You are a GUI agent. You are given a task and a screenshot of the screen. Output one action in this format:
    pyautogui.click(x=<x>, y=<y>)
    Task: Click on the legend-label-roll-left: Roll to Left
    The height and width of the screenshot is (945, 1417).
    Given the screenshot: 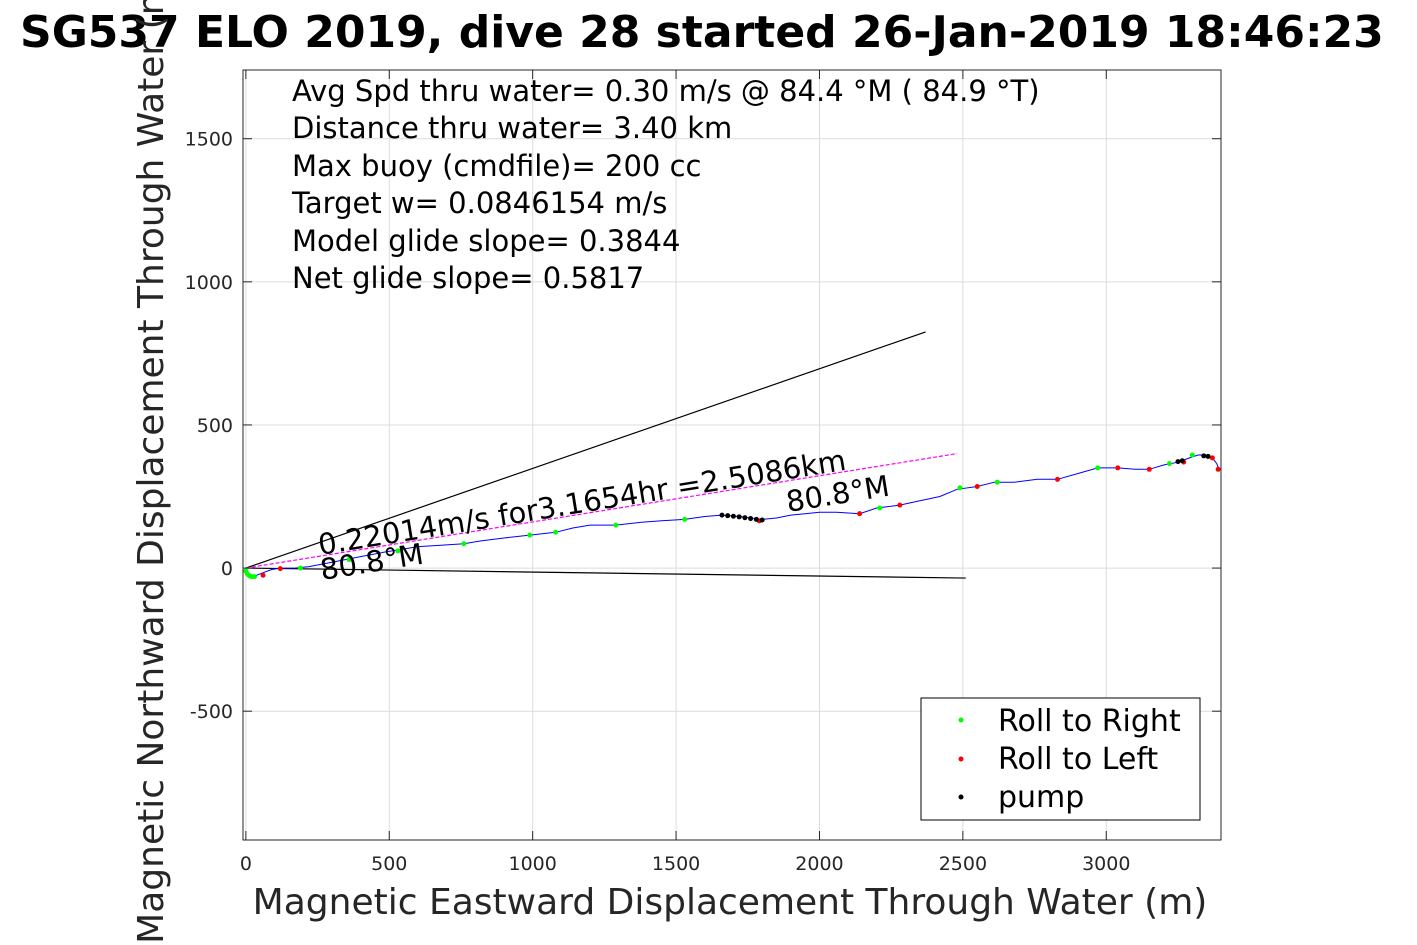 What is the action you would take?
    pyautogui.click(x=1078, y=759)
    